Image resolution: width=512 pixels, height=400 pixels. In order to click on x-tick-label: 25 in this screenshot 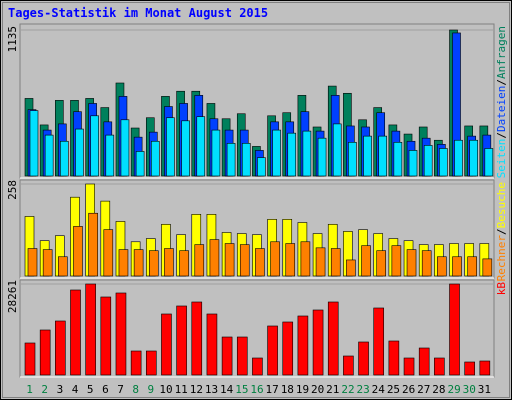, I will do `click(393, 389)`.